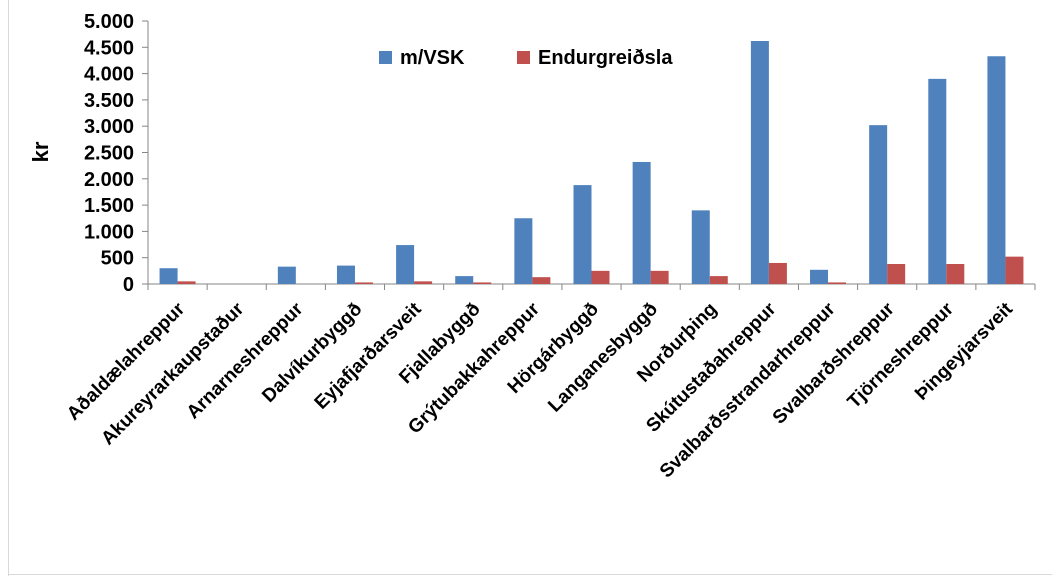  I want to click on y-tick-label: 500, so click(117, 259).